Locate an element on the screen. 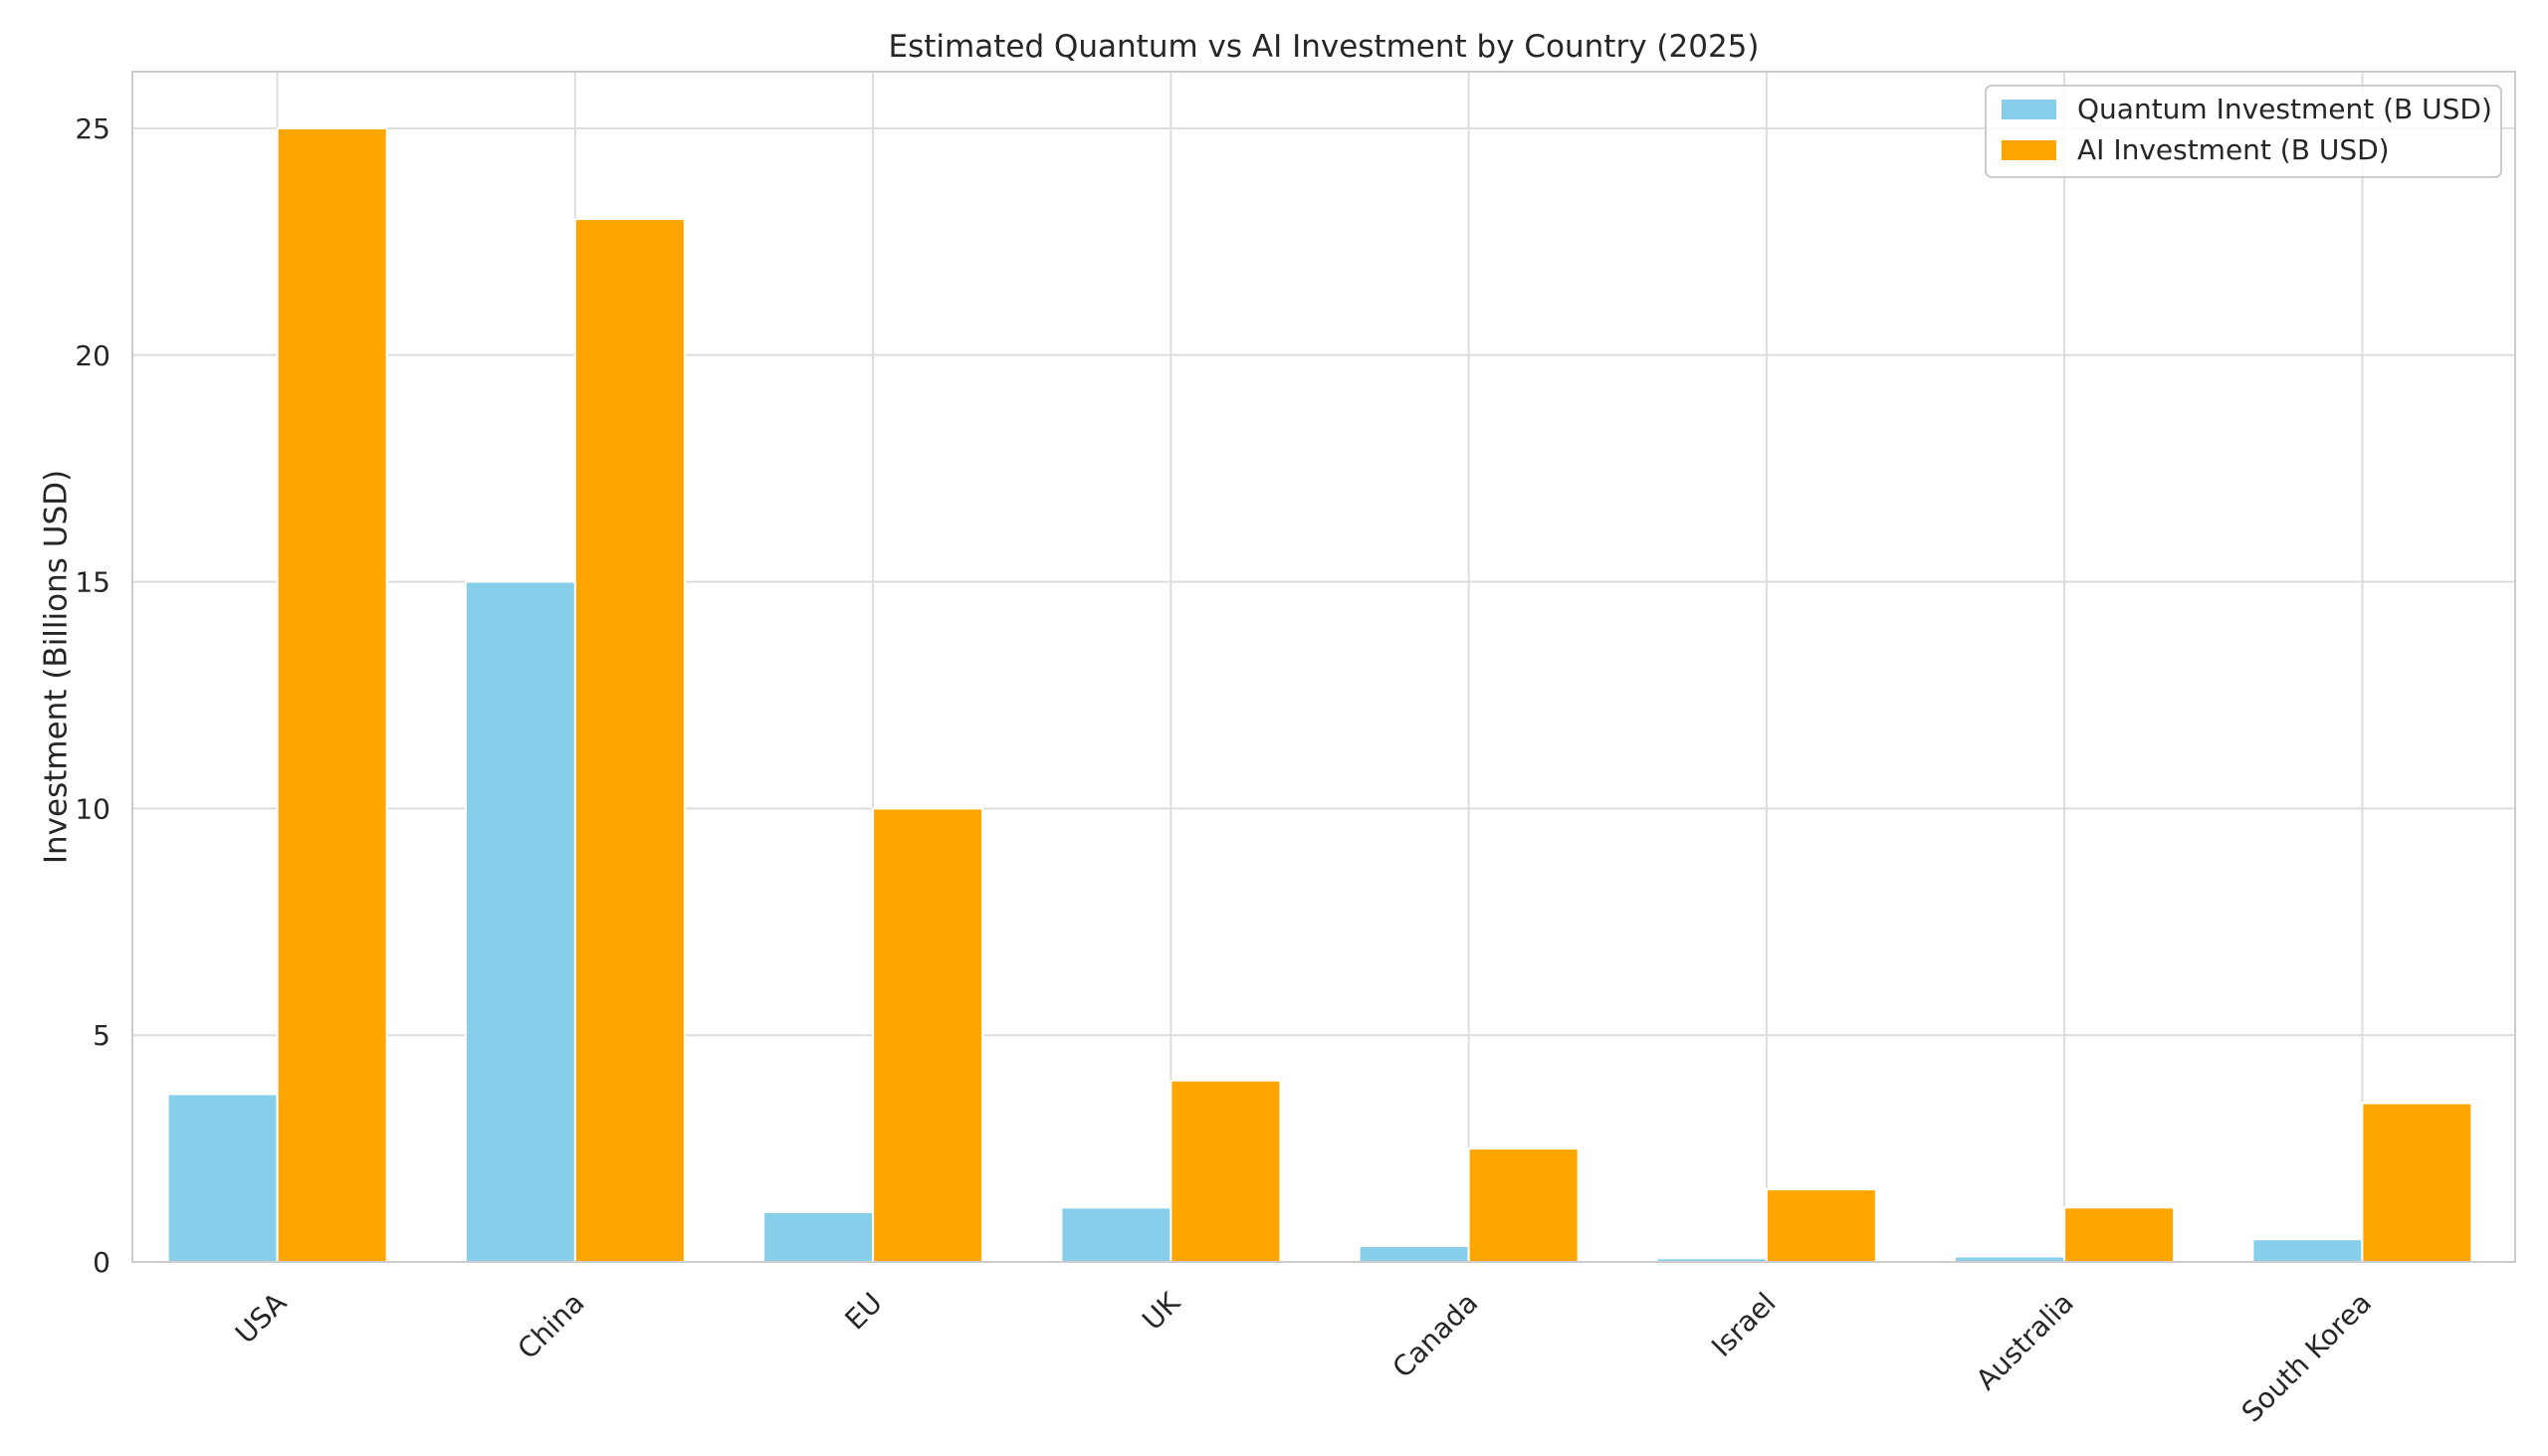 Image resolution: width=2548 pixels, height=1456 pixels. bar-quantum-eu is located at coordinates (818, 1237).